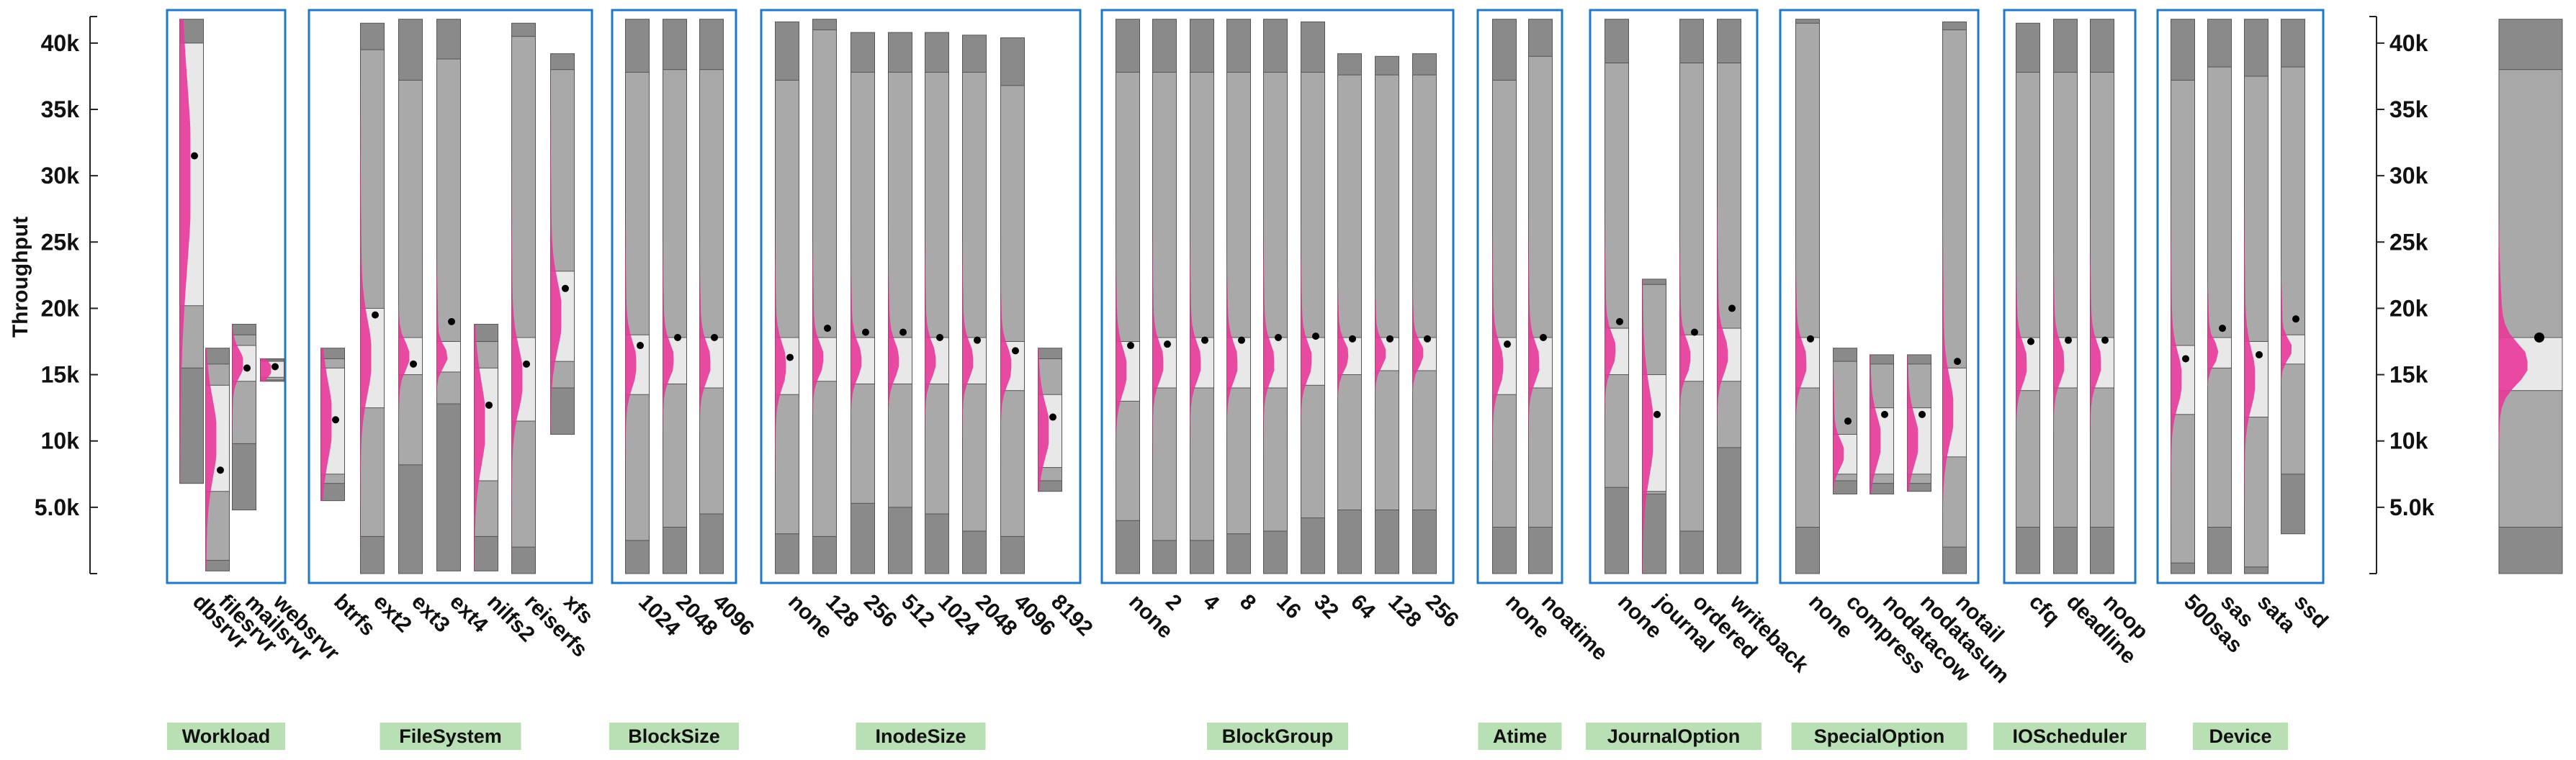  What do you see at coordinates (2408, 242) in the screenshot?
I see `right-tick-label: 25k` at bounding box center [2408, 242].